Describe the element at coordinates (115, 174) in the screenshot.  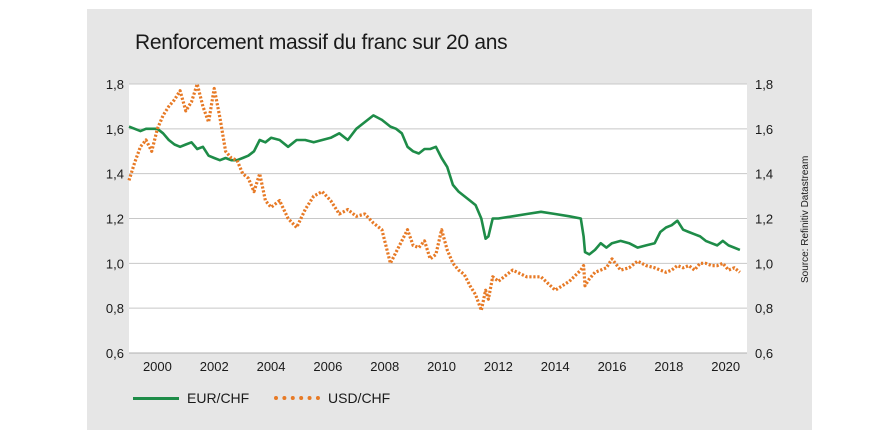
I see `y-tick-label-left: 1,4` at that location.